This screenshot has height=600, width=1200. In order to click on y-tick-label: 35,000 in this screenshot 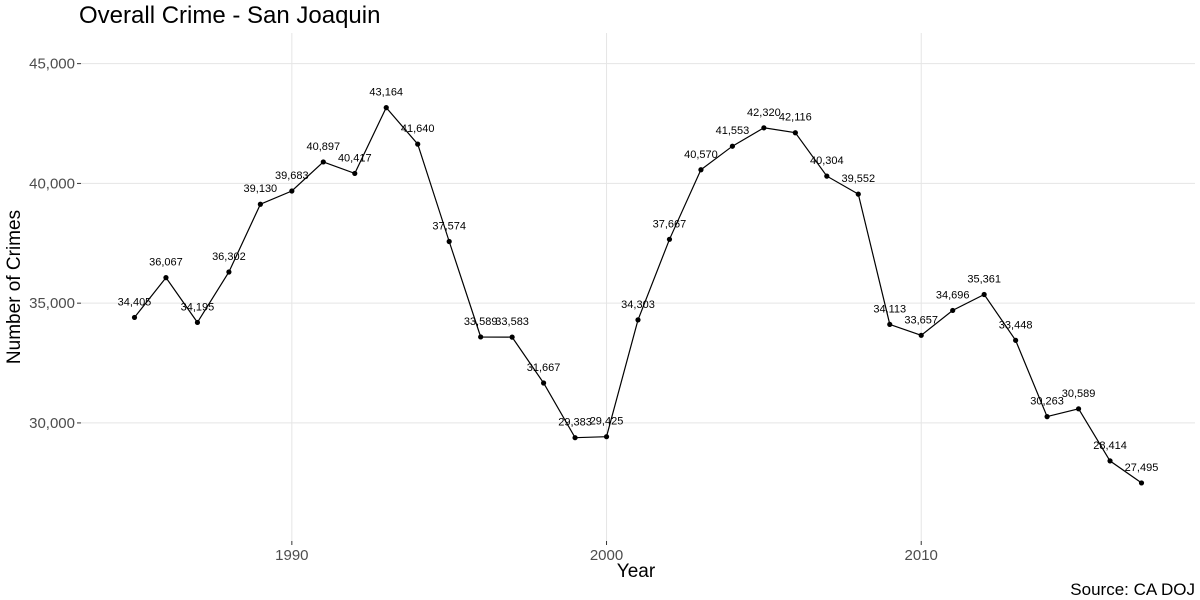, I will do `click(52, 303)`.